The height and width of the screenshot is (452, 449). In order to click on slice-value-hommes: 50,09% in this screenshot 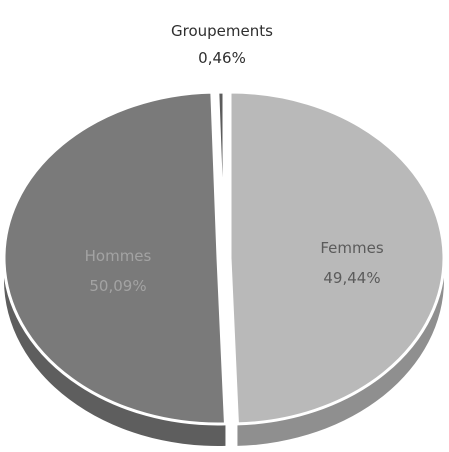, I will do `click(117, 286)`.